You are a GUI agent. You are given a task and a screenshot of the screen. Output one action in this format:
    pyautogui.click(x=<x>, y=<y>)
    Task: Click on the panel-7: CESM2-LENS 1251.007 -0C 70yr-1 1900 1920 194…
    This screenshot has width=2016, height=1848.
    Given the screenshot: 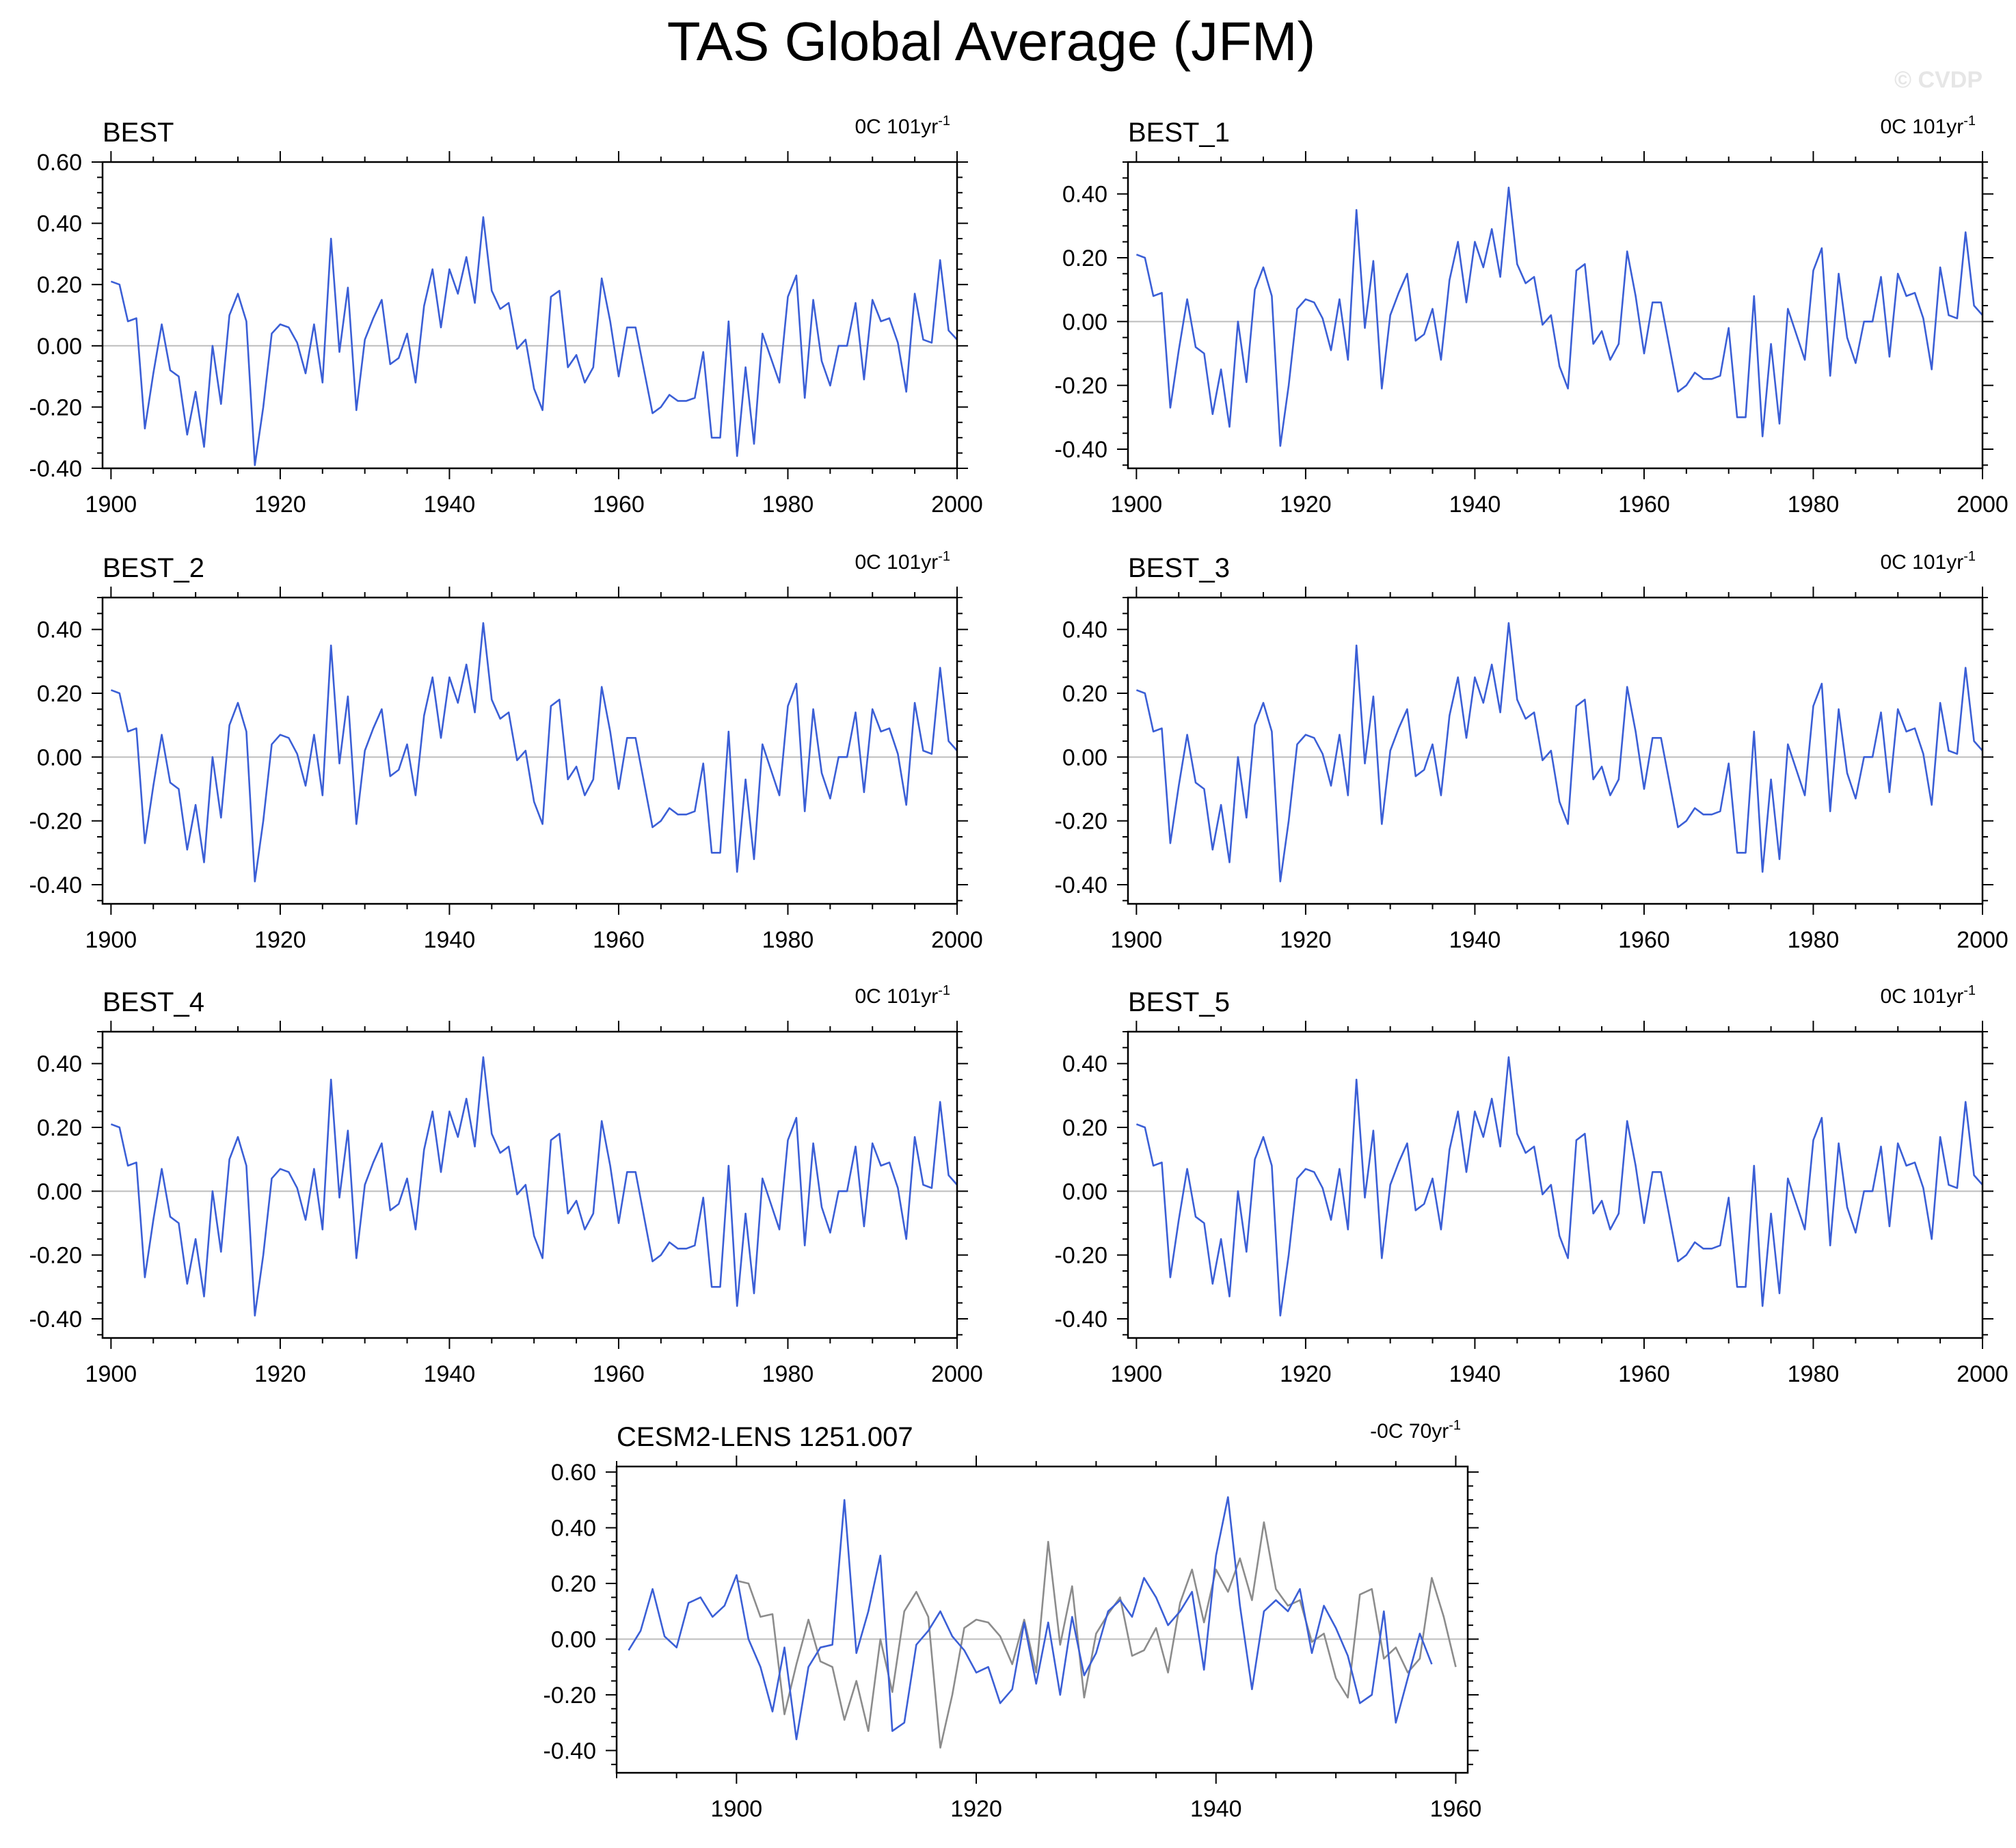 What is the action you would take?
    pyautogui.click(x=1012, y=1620)
    